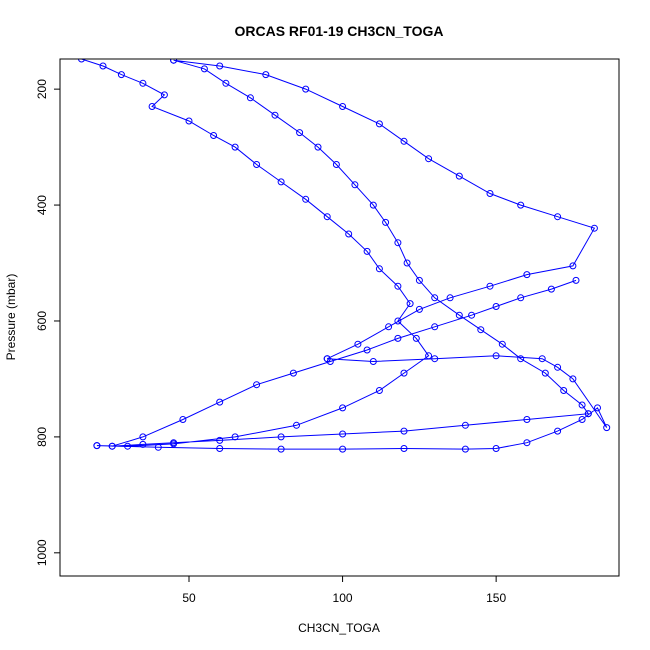 The height and width of the screenshot is (650, 650). What do you see at coordinates (189, 598) in the screenshot?
I see `x-tick-label: 50` at bounding box center [189, 598].